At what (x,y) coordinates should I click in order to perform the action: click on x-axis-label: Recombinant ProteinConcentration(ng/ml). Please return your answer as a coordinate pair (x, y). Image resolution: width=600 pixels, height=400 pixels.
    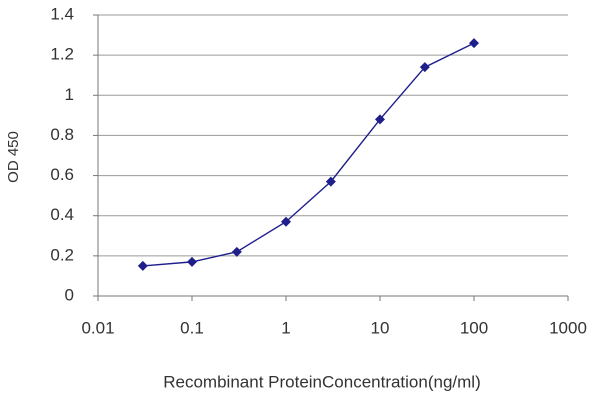
    Looking at the image, I should click on (322, 381).